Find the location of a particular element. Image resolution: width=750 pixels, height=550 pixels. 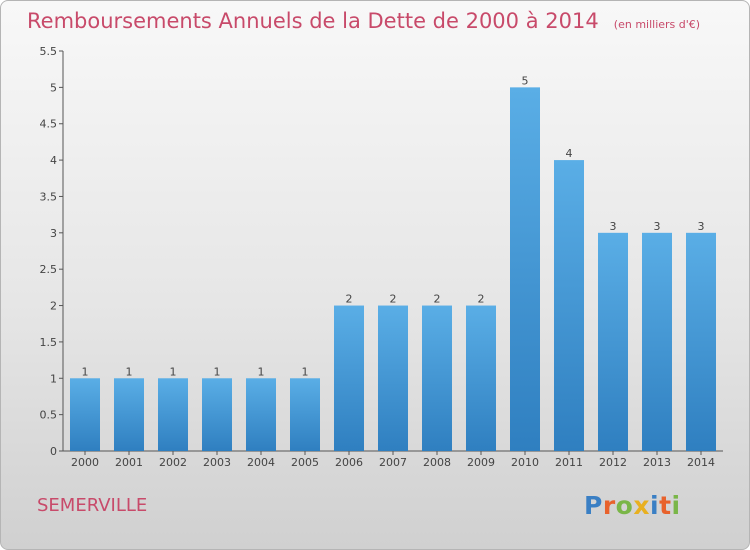

y-tick-label: 2 is located at coordinates (53, 306).